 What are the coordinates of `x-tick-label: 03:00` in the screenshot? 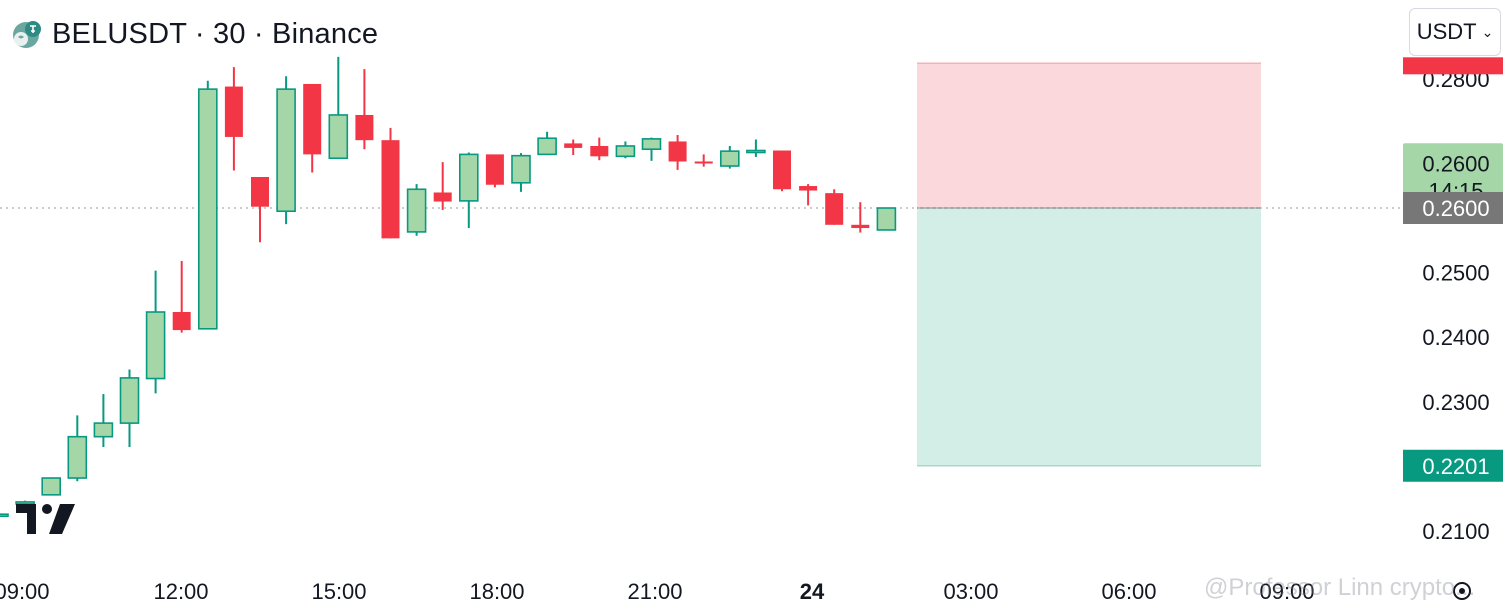 It's located at (970, 591).